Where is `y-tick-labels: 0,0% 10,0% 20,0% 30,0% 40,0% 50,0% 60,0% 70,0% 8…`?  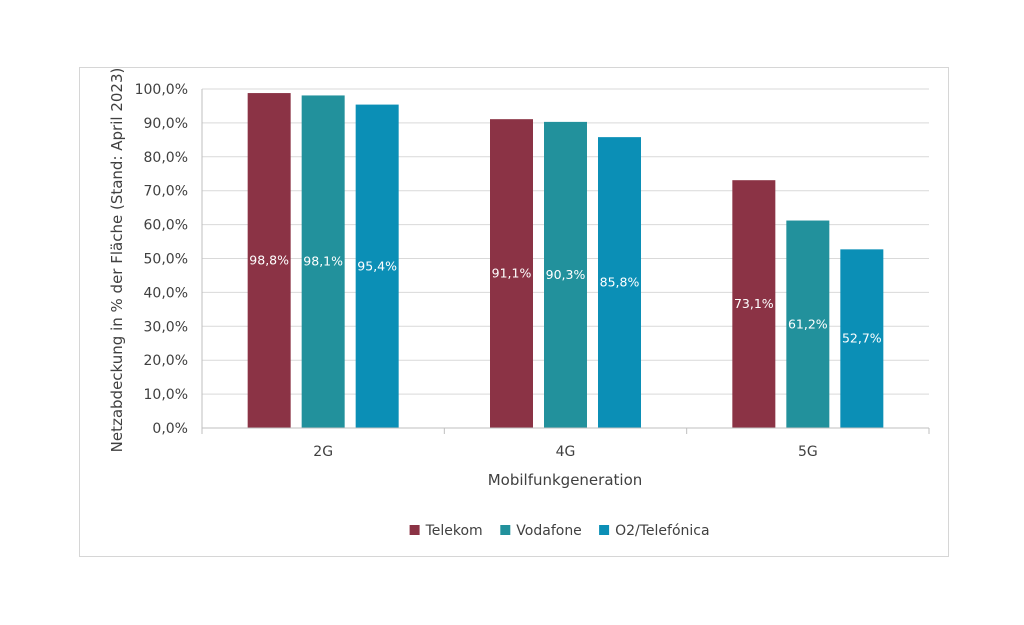 y-tick-labels: 0,0% 10,0% 20,0% 30,0% 40,0% 50,0% 60,0% 70,0% 8… is located at coordinates (161, 259).